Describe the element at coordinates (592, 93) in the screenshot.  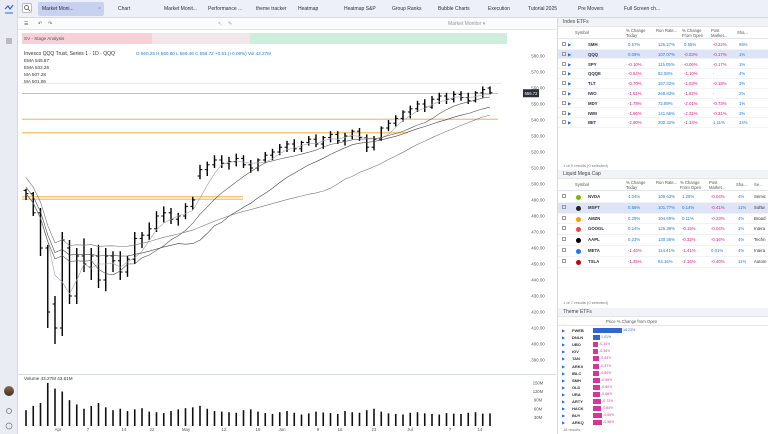
I see `symbol: IWO` at that location.